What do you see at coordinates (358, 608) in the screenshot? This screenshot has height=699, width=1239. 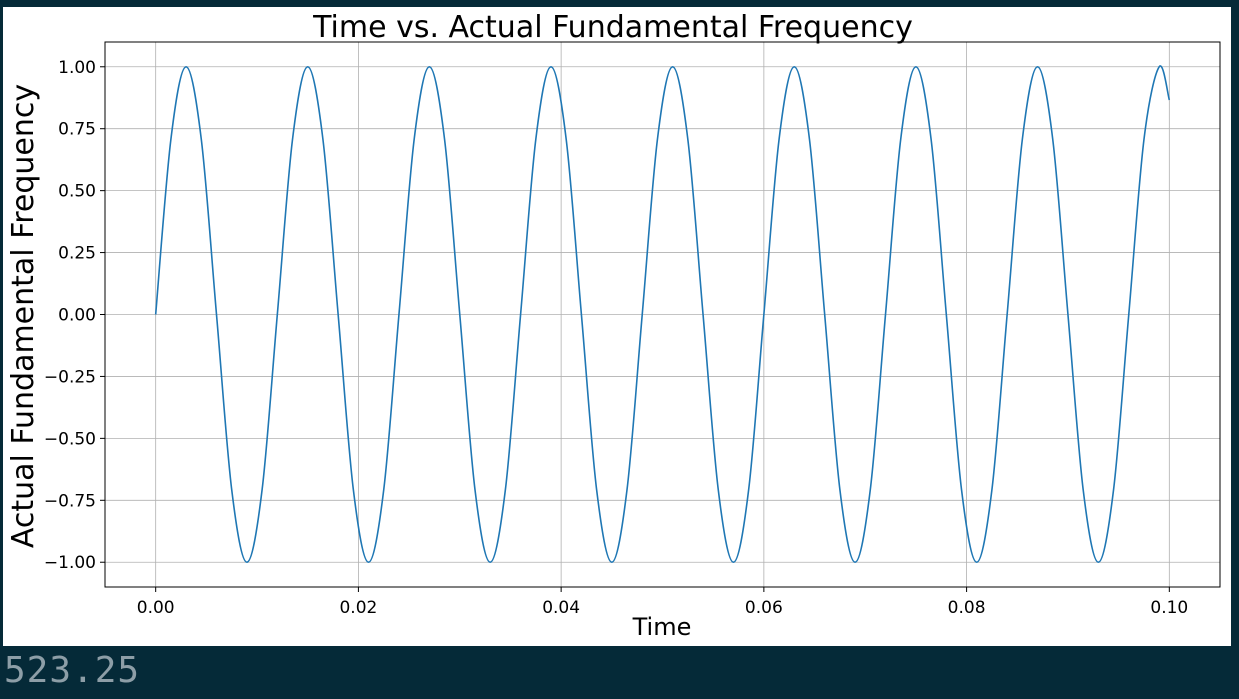 I see `x-tick-label: 0.02` at bounding box center [358, 608].